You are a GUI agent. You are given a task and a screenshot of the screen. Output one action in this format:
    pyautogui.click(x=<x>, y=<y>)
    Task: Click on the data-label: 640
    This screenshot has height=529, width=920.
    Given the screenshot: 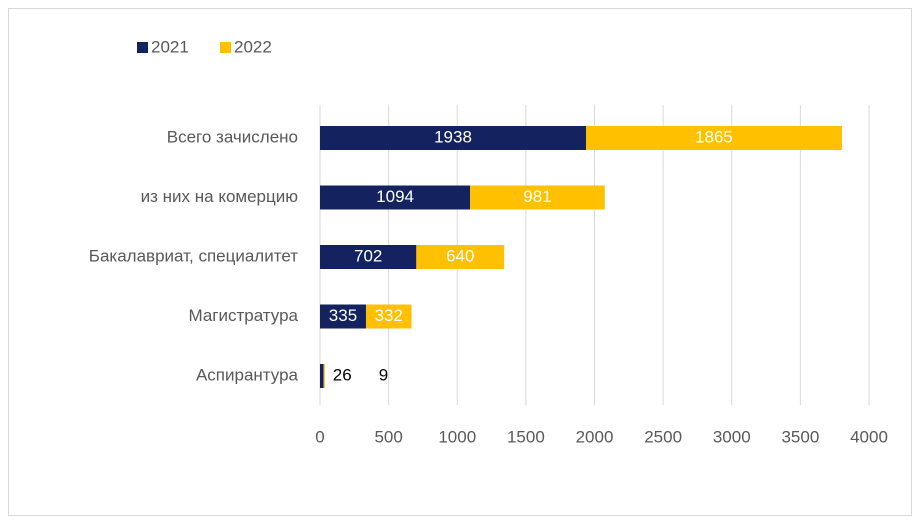 What is the action you would take?
    pyautogui.click(x=460, y=255)
    